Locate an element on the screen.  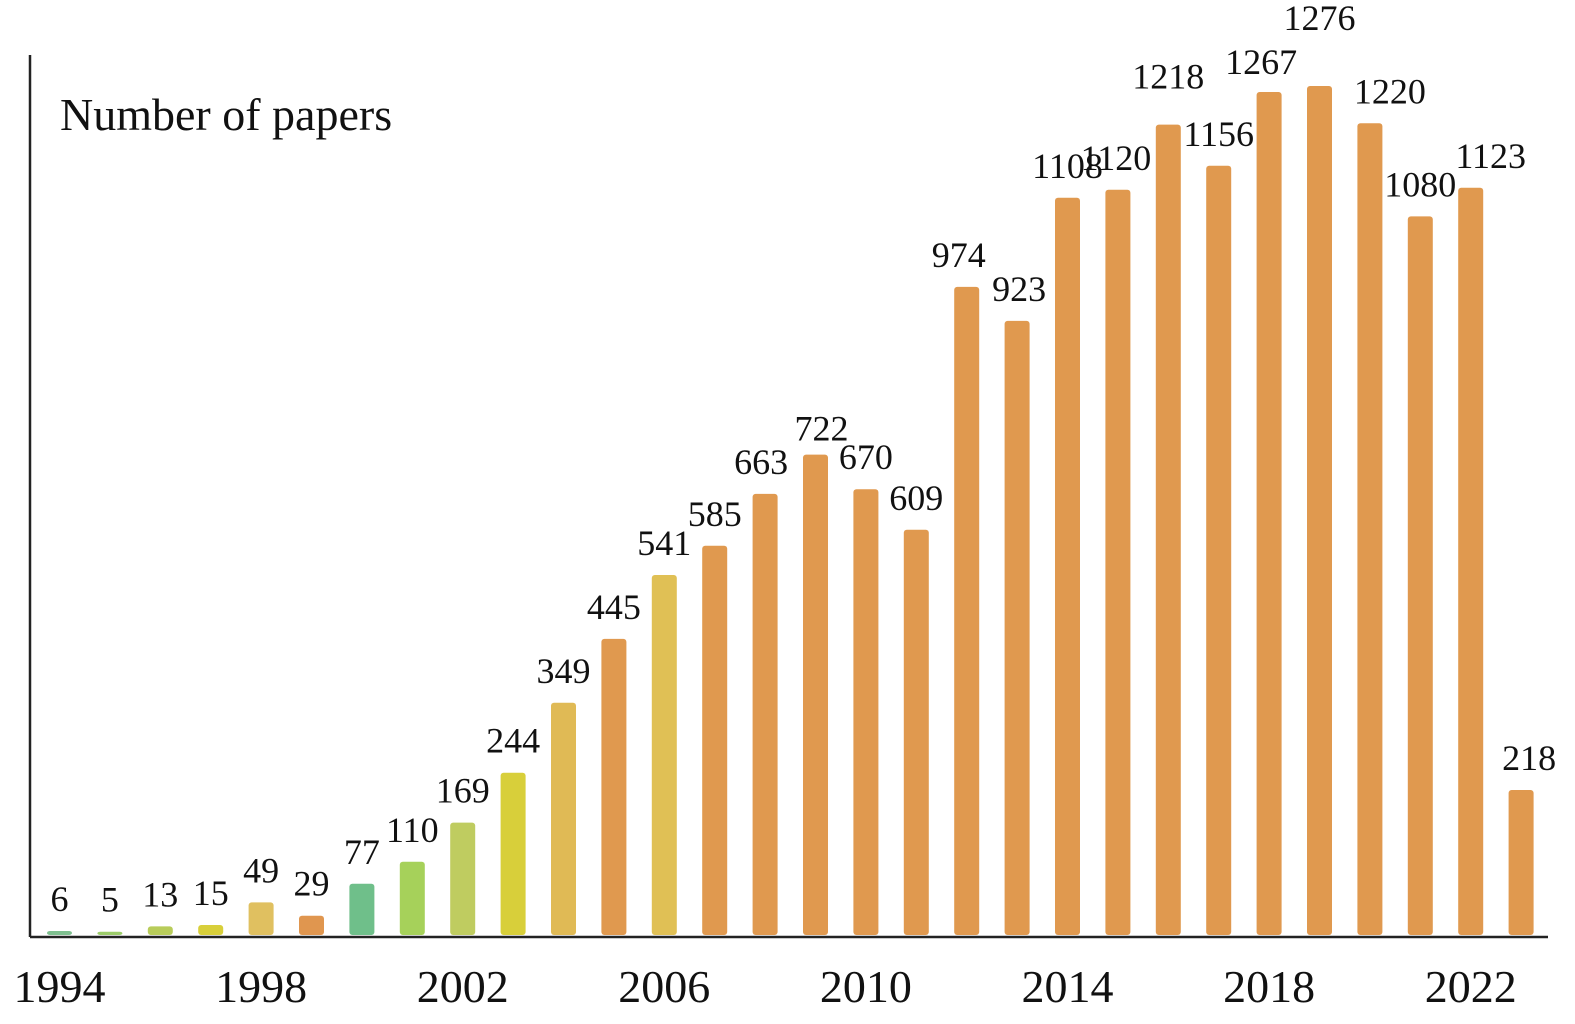
bar-1994 is located at coordinates (59, 933).